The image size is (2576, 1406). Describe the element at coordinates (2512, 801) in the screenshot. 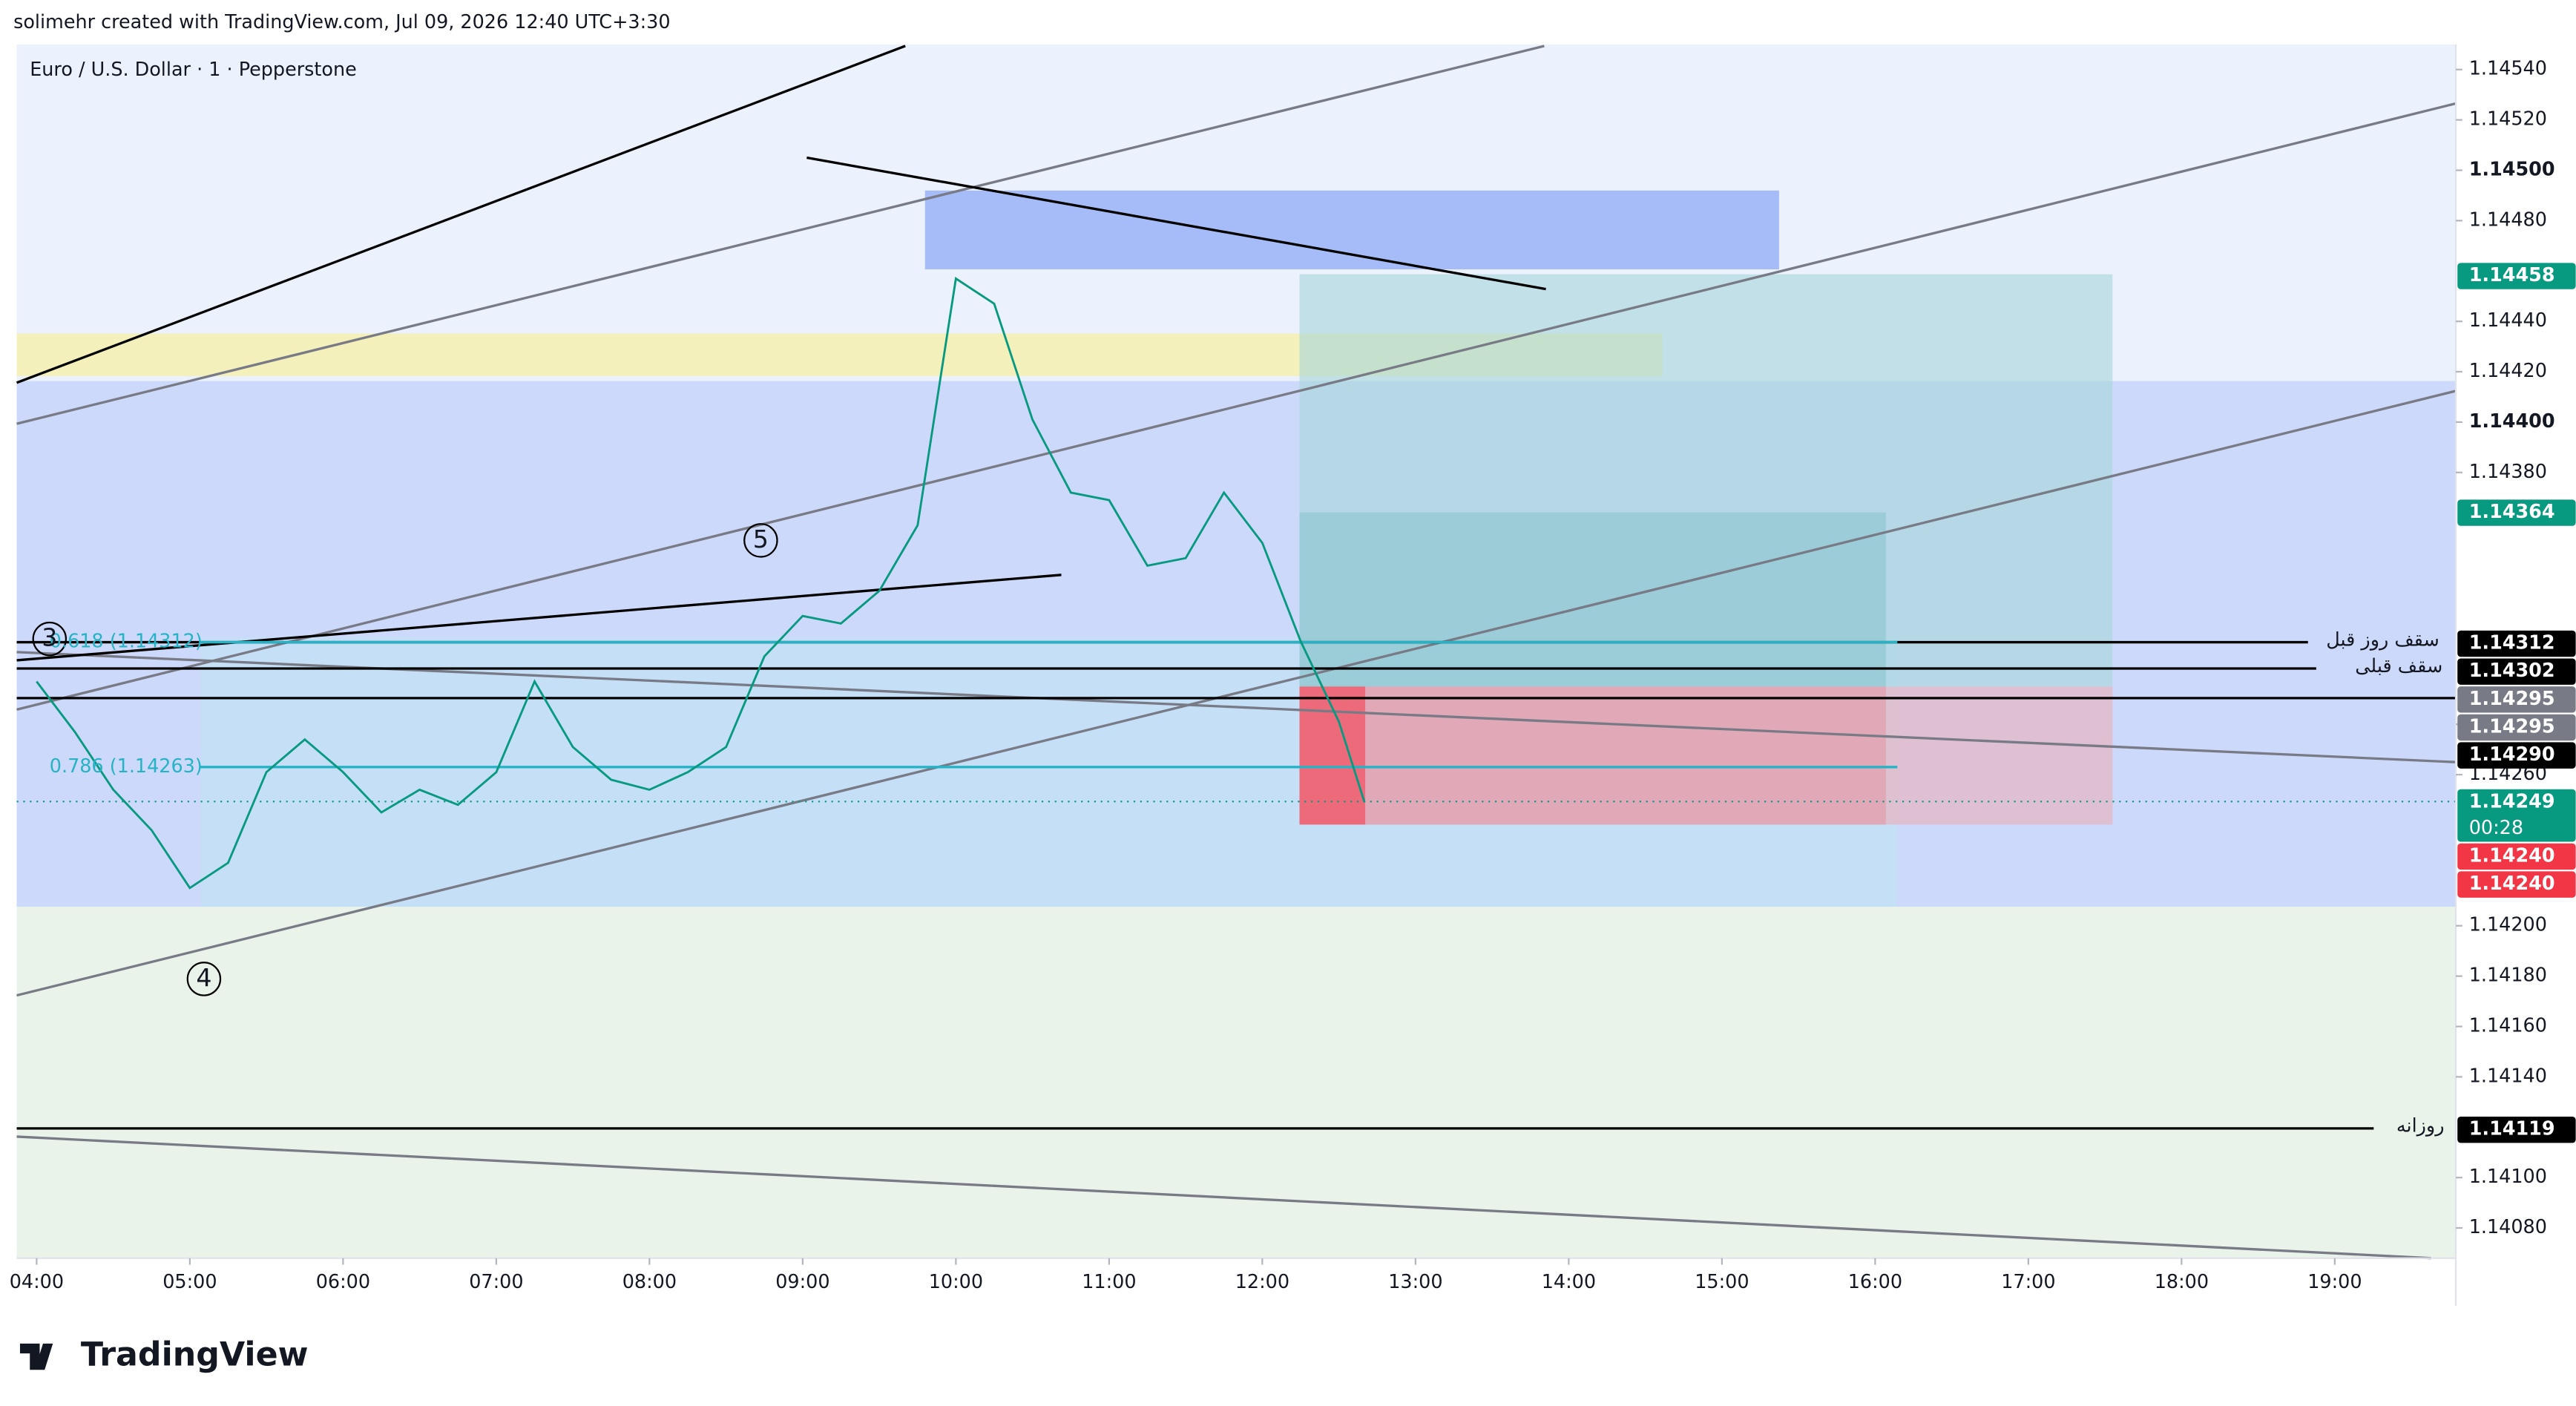

I see `price-tag-label: 1.14249` at that location.